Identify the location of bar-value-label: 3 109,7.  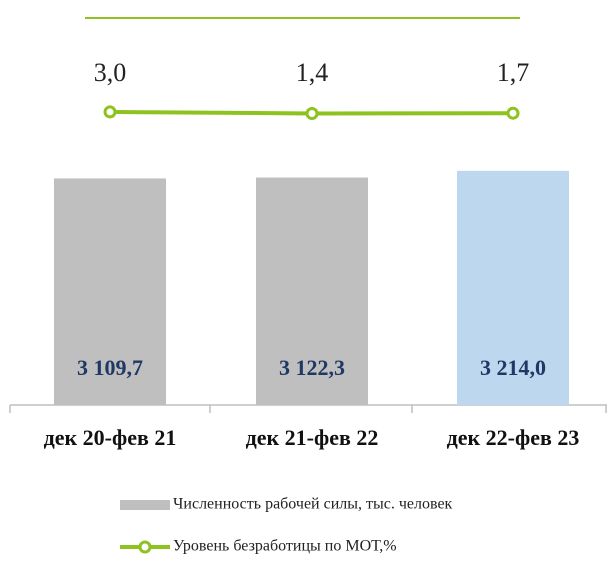
(110, 367).